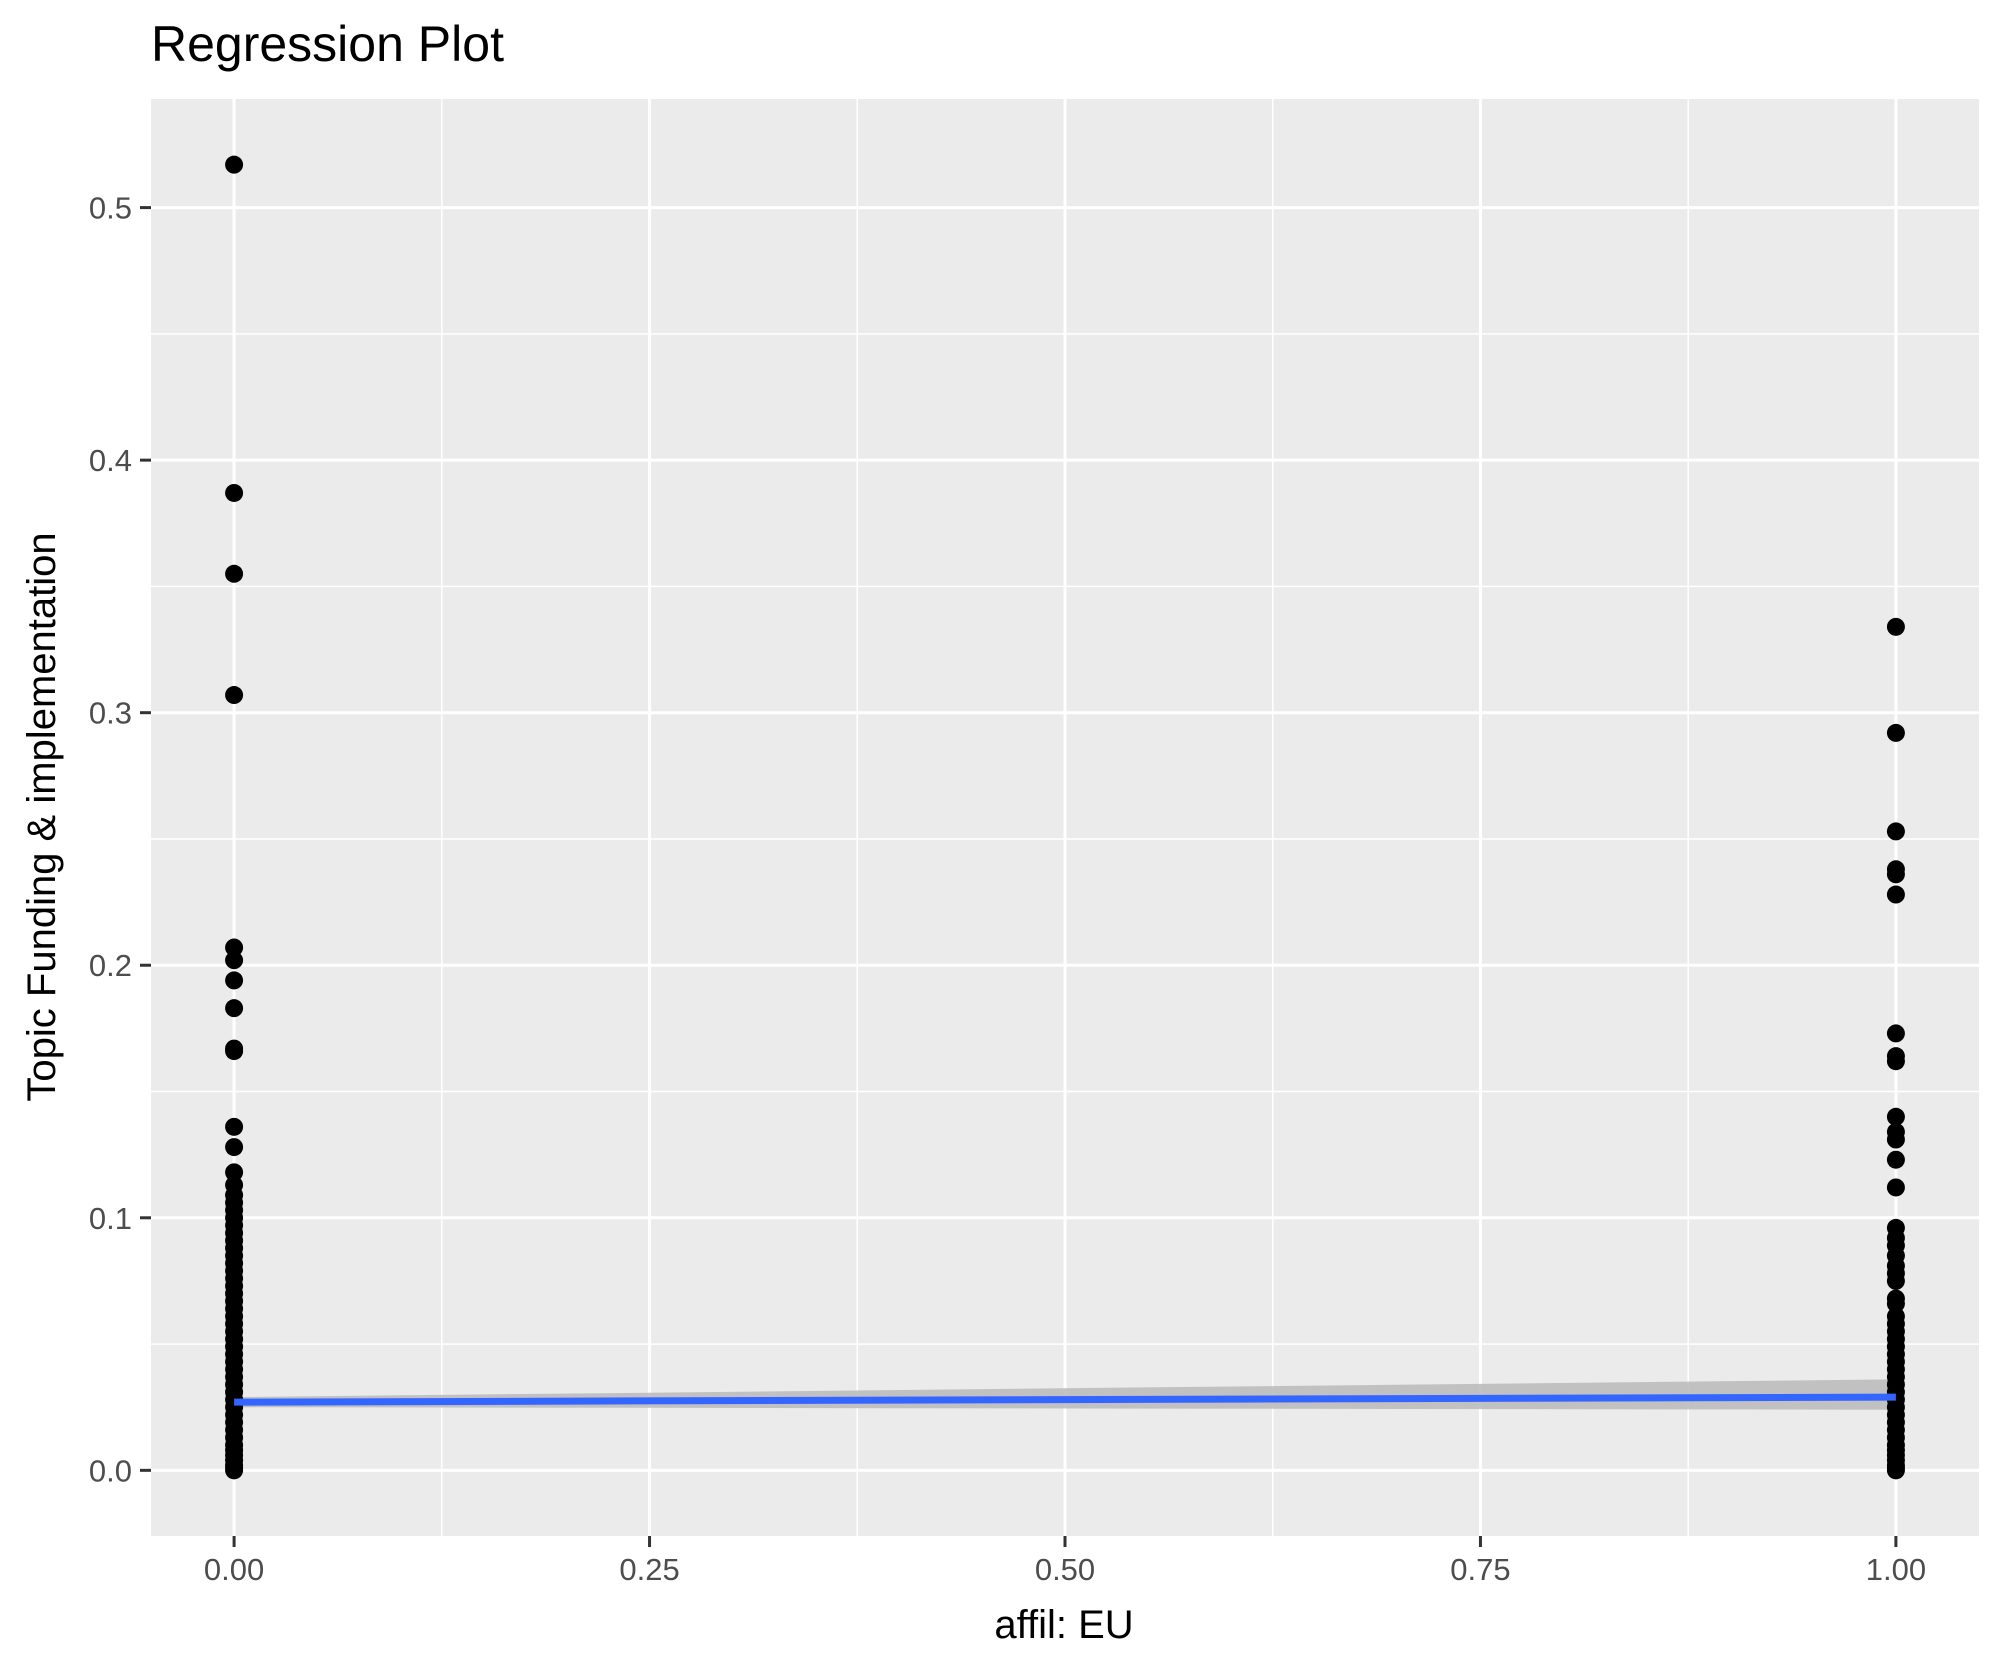  I want to click on x-axis: 0.00 0.25 0.50 0.75 1.00, so click(1065, 1561).